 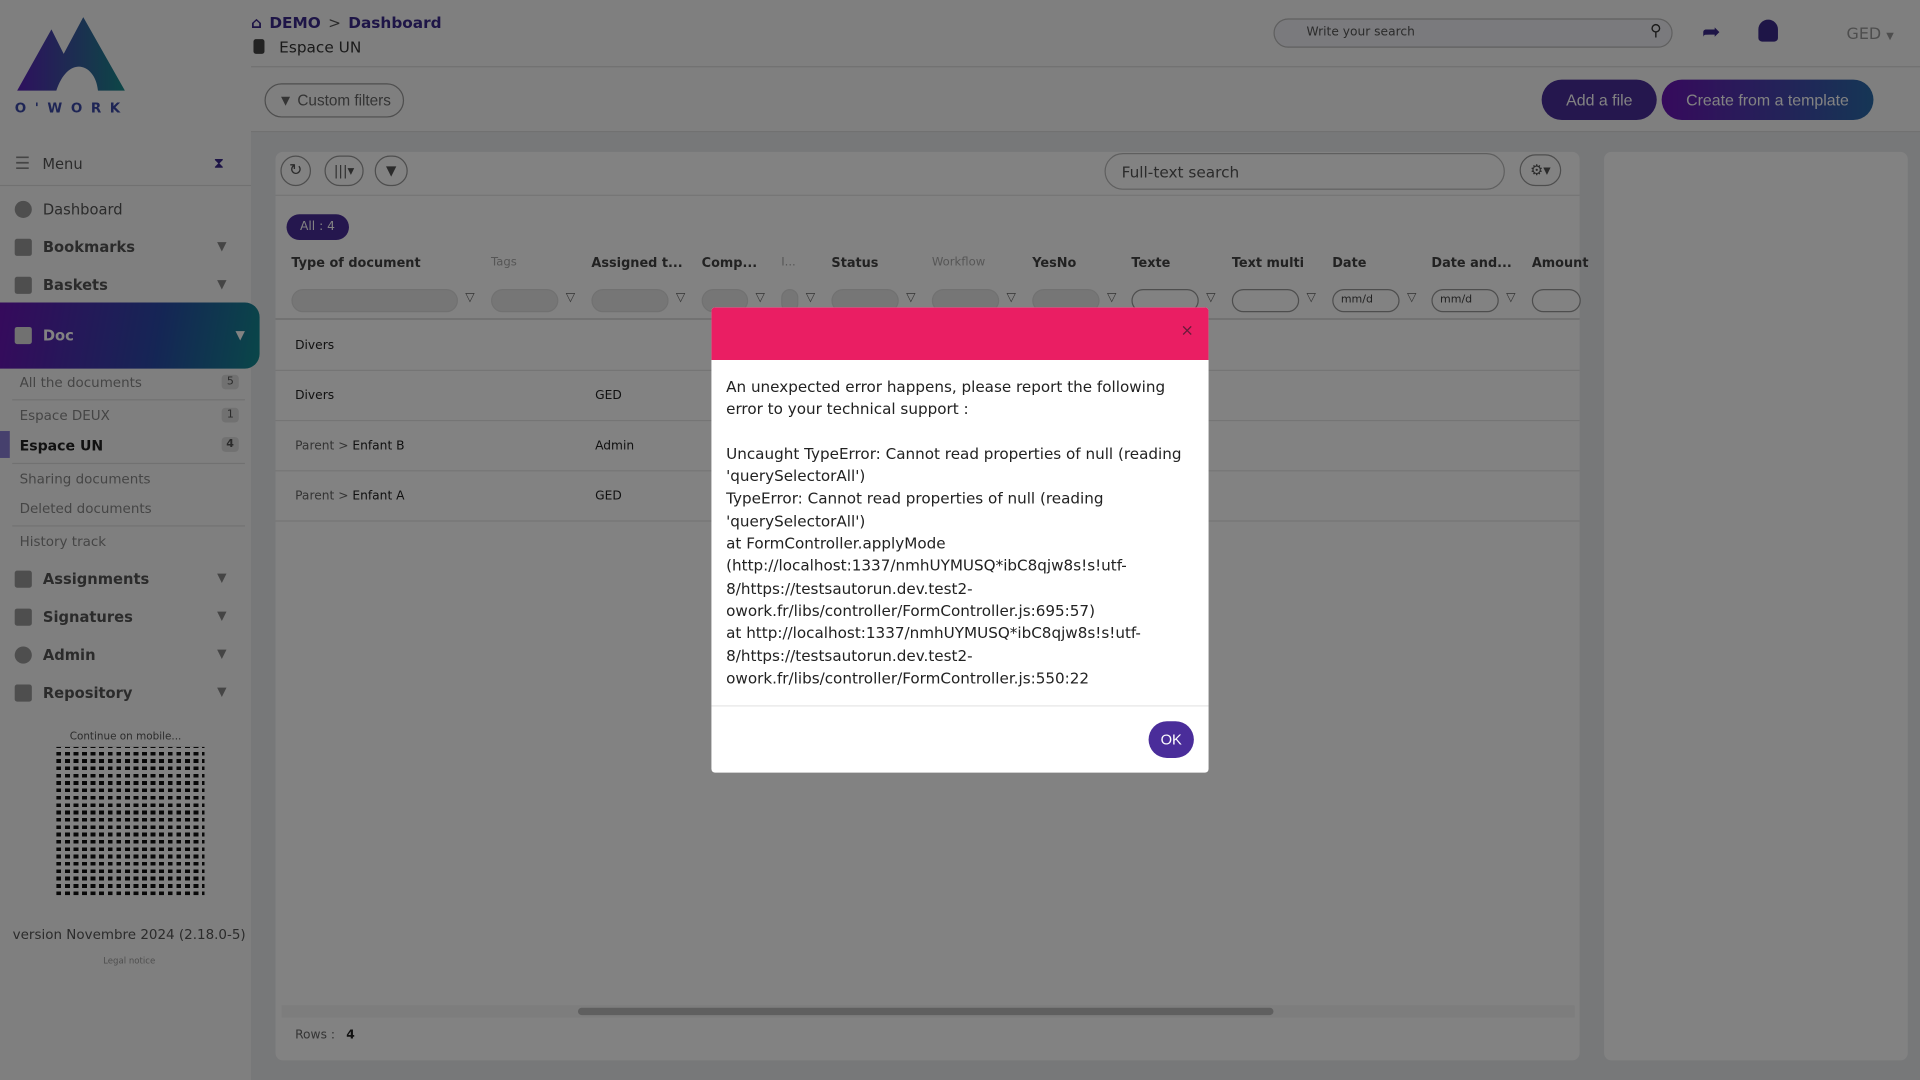 What do you see at coordinates (23, 692) in the screenshot?
I see `list-icon` at bounding box center [23, 692].